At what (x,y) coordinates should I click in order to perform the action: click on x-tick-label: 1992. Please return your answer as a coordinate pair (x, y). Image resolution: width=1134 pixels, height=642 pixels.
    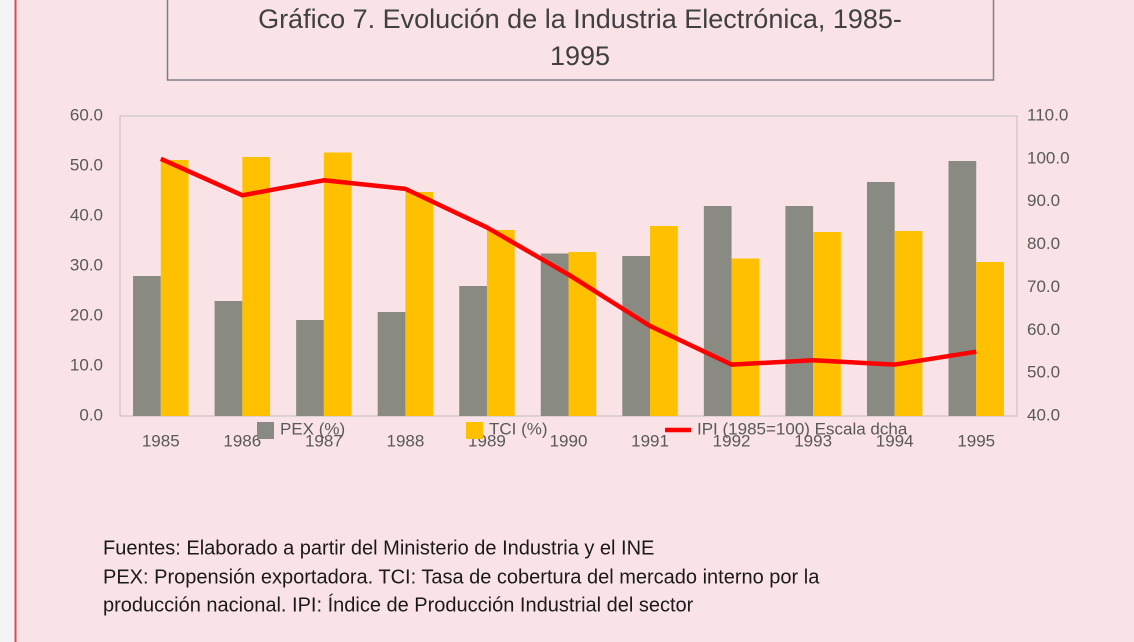
    Looking at the image, I should click on (732, 440).